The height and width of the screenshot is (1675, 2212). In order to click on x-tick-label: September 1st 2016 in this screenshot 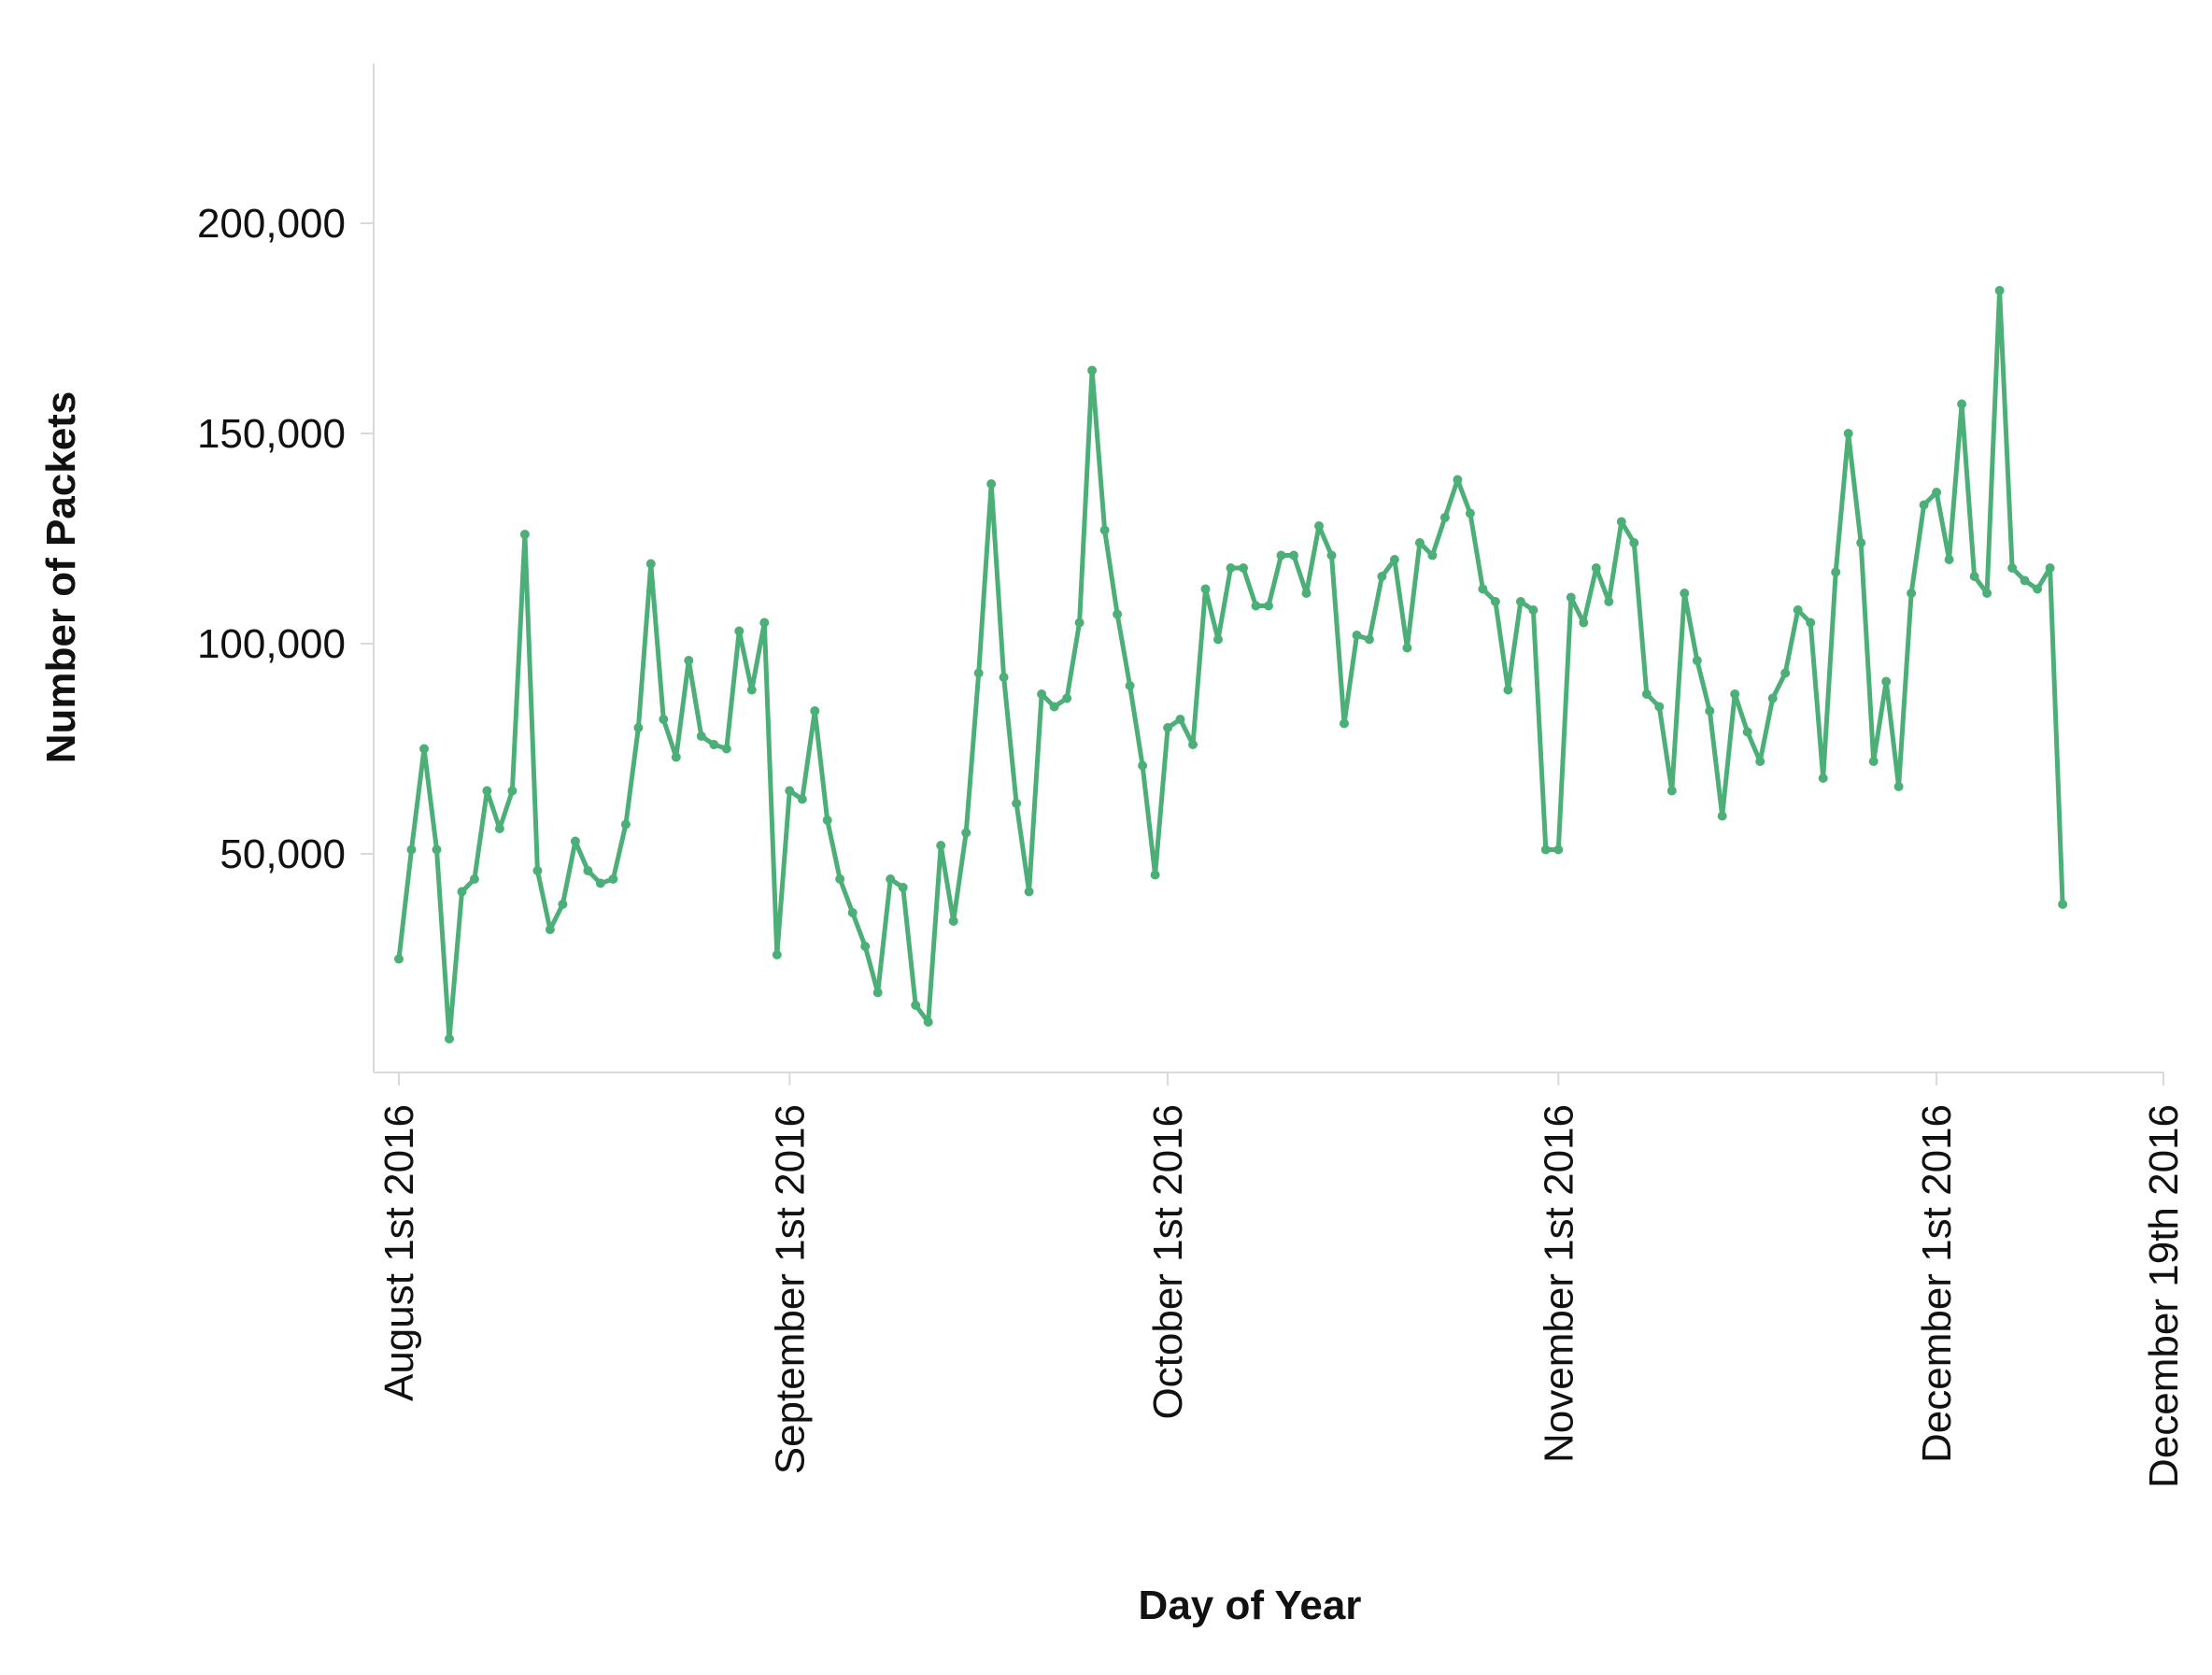, I will do `click(790, 1289)`.